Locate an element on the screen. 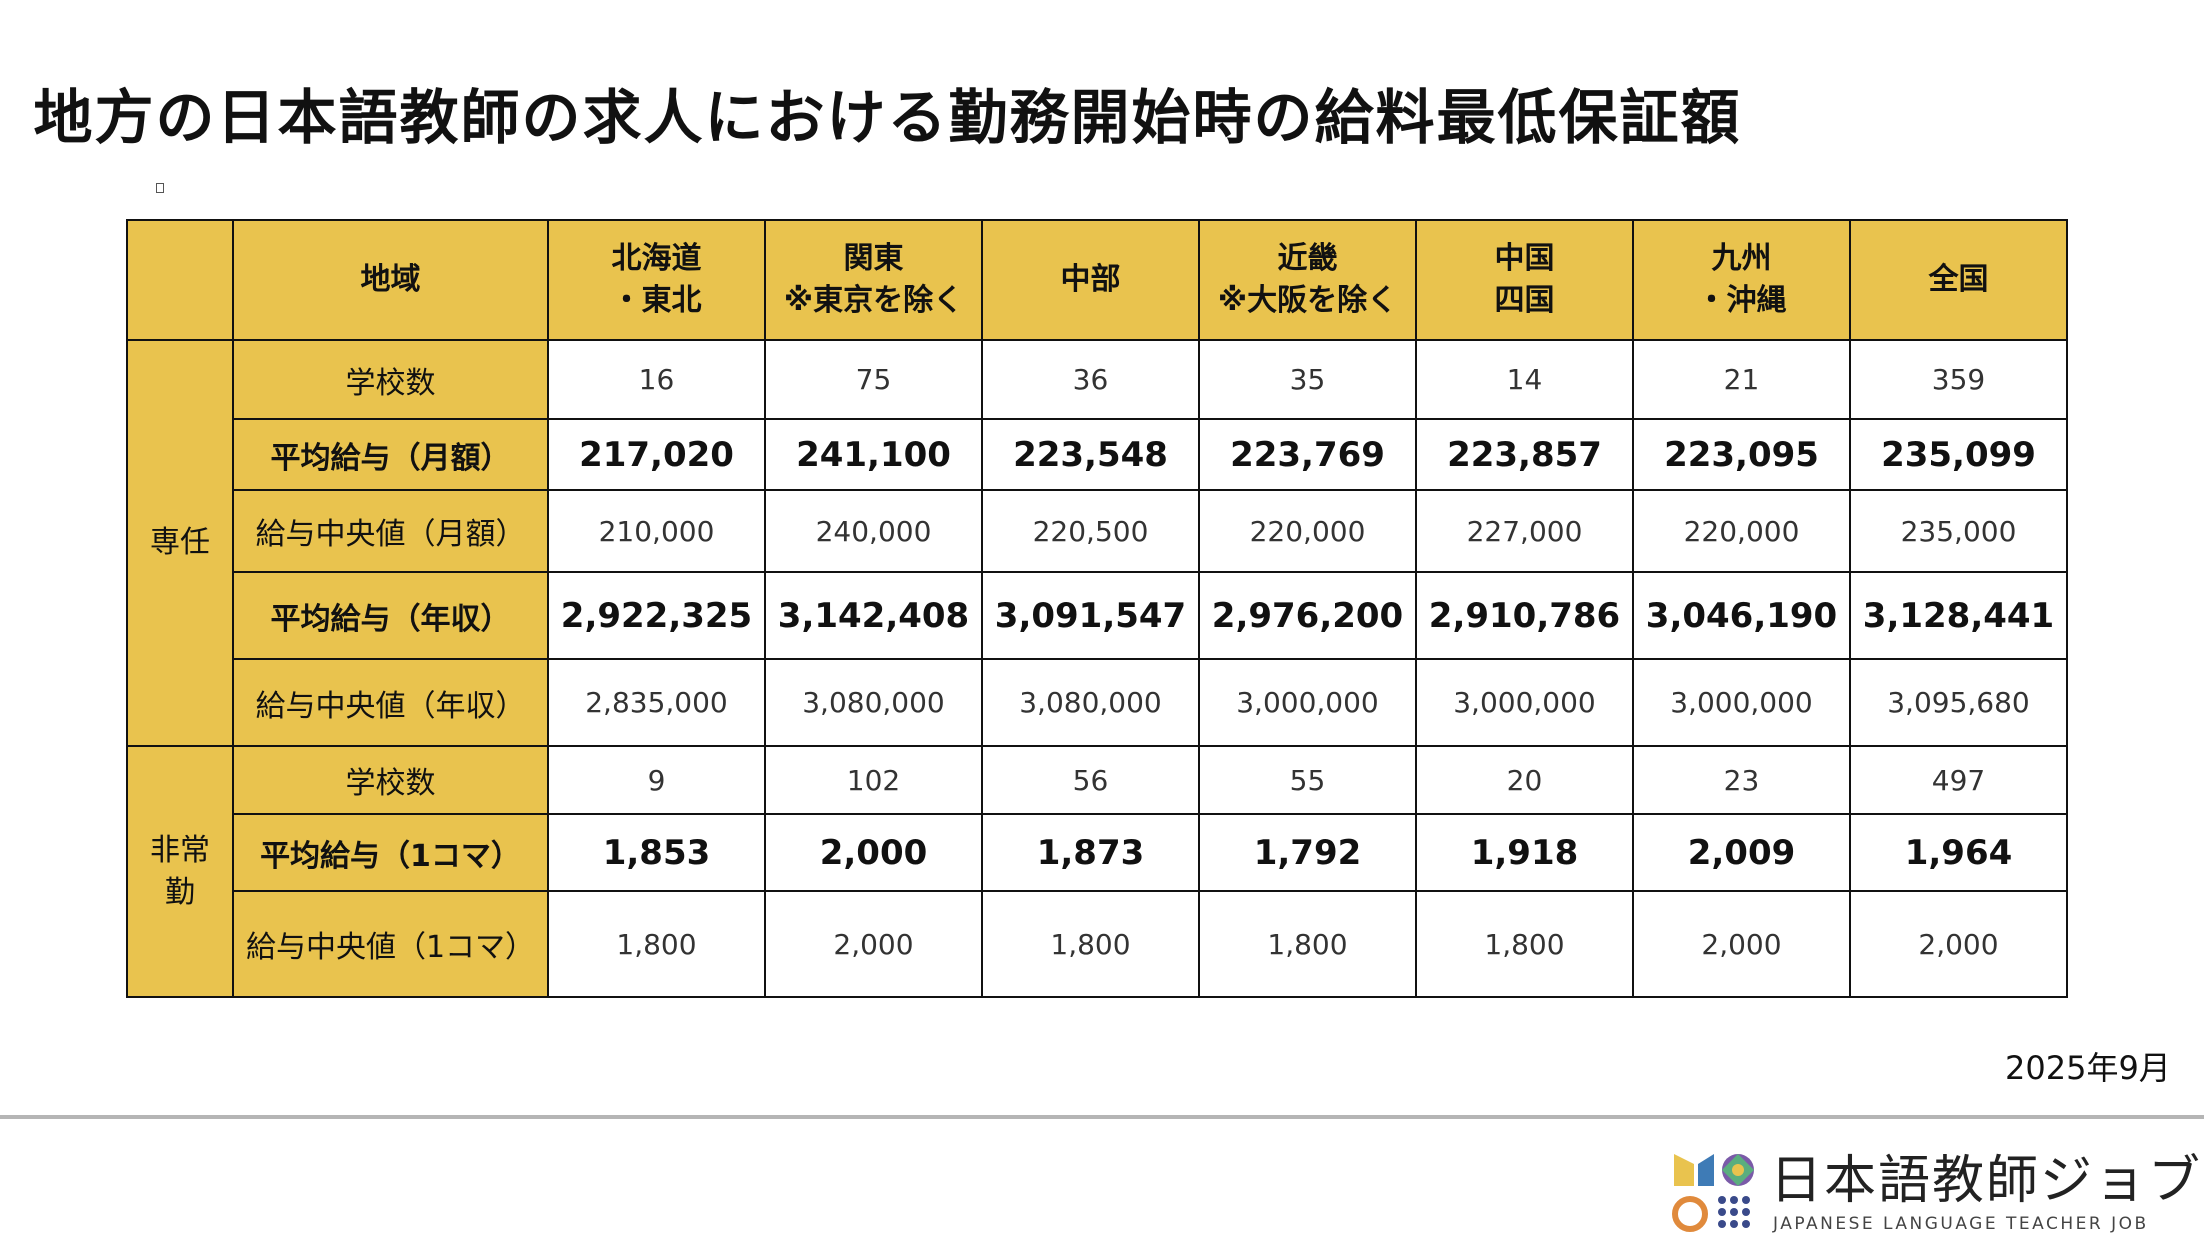 This screenshot has width=2204, height=1252. column-header-line: 近畿 is located at coordinates (1307, 258).